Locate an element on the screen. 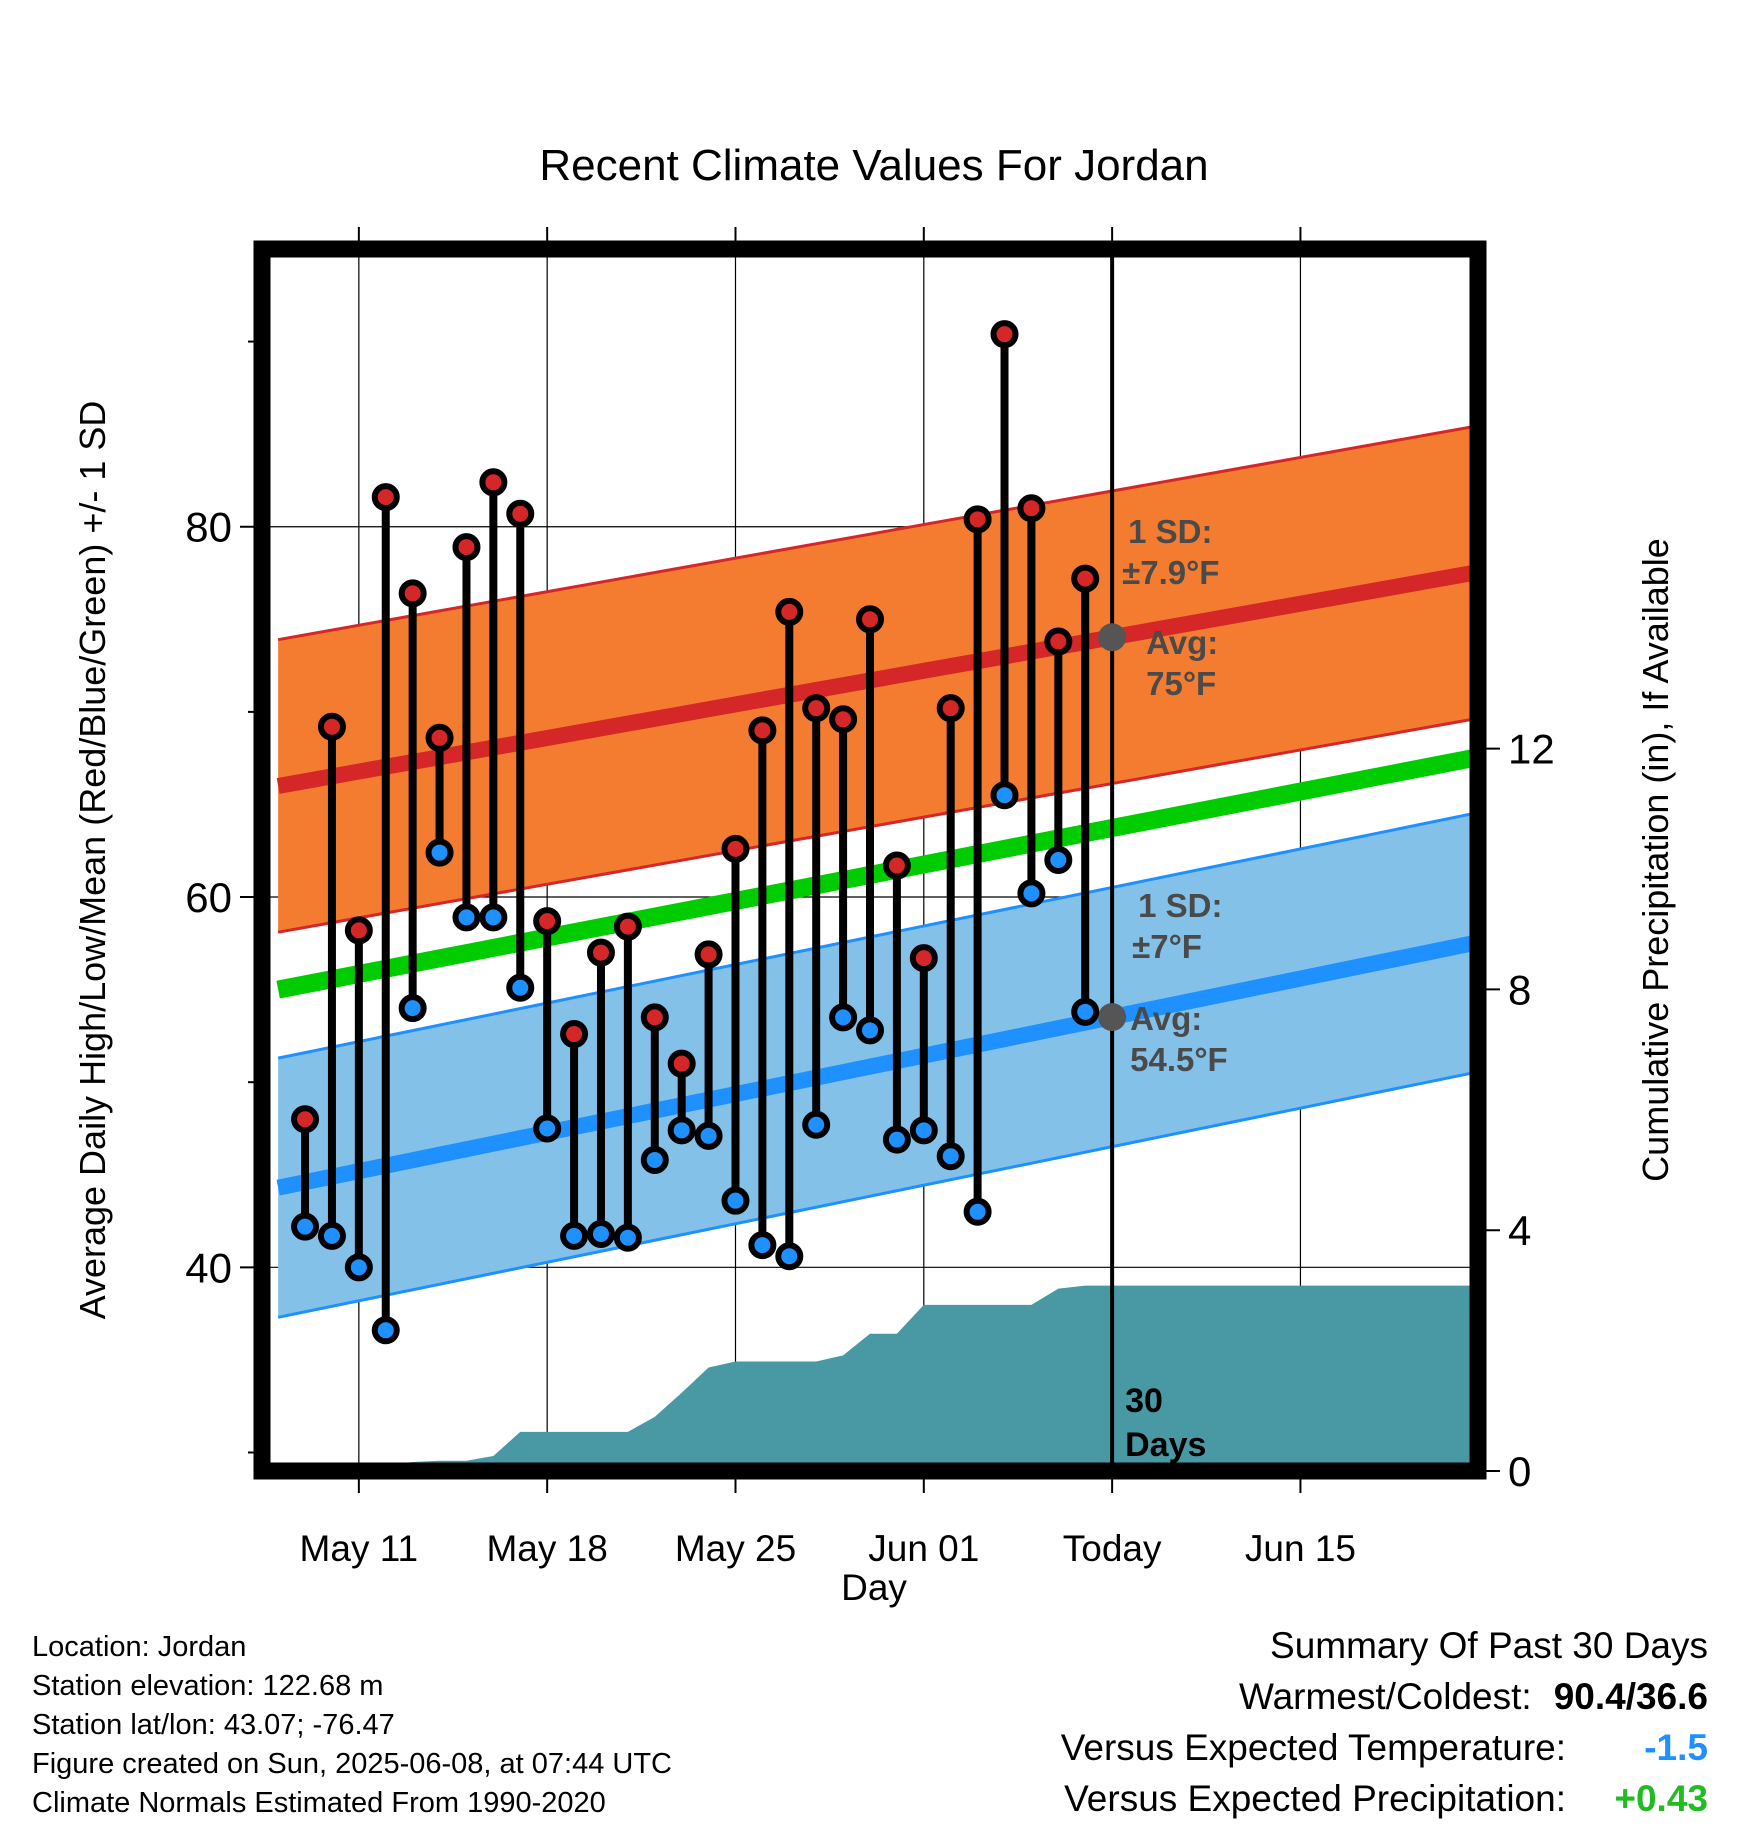  days-unit-label: Days is located at coordinates (1165, 1445).